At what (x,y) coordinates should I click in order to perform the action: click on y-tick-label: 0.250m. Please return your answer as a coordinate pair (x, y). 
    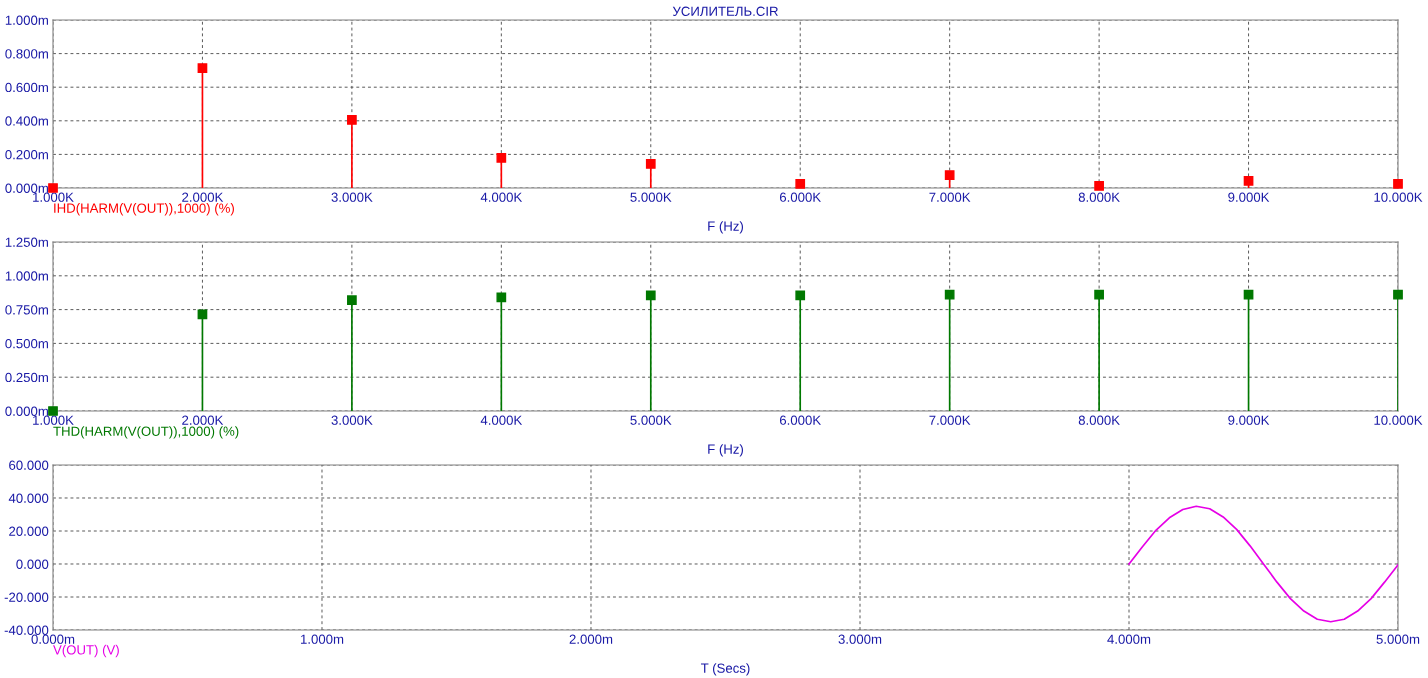
    Looking at the image, I should click on (26, 377).